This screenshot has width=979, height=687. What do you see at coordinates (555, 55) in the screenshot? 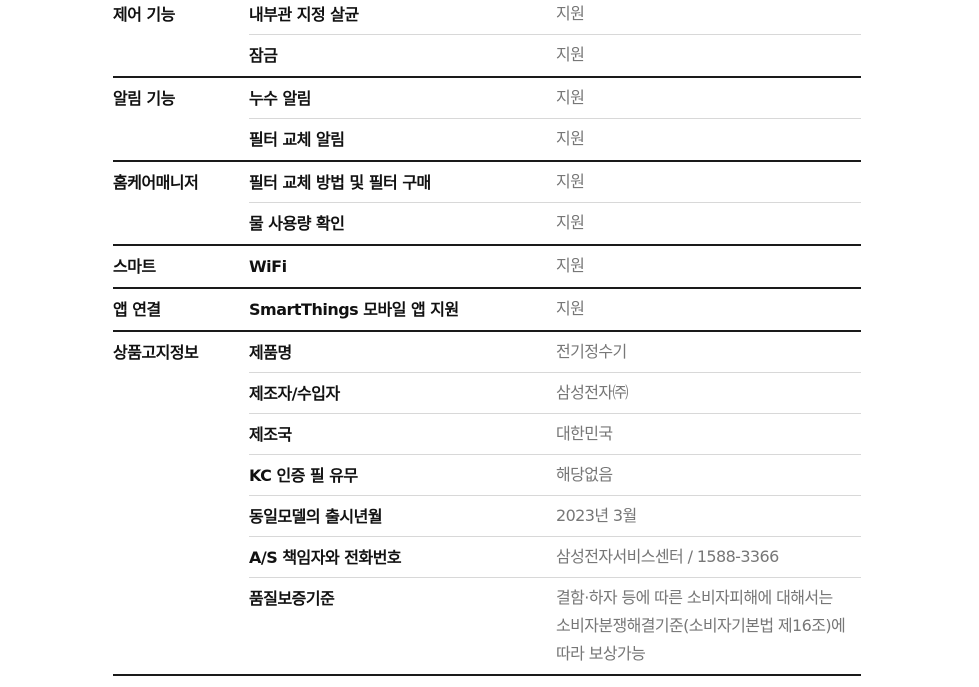
I see `spec-row: 잠금 지원` at bounding box center [555, 55].